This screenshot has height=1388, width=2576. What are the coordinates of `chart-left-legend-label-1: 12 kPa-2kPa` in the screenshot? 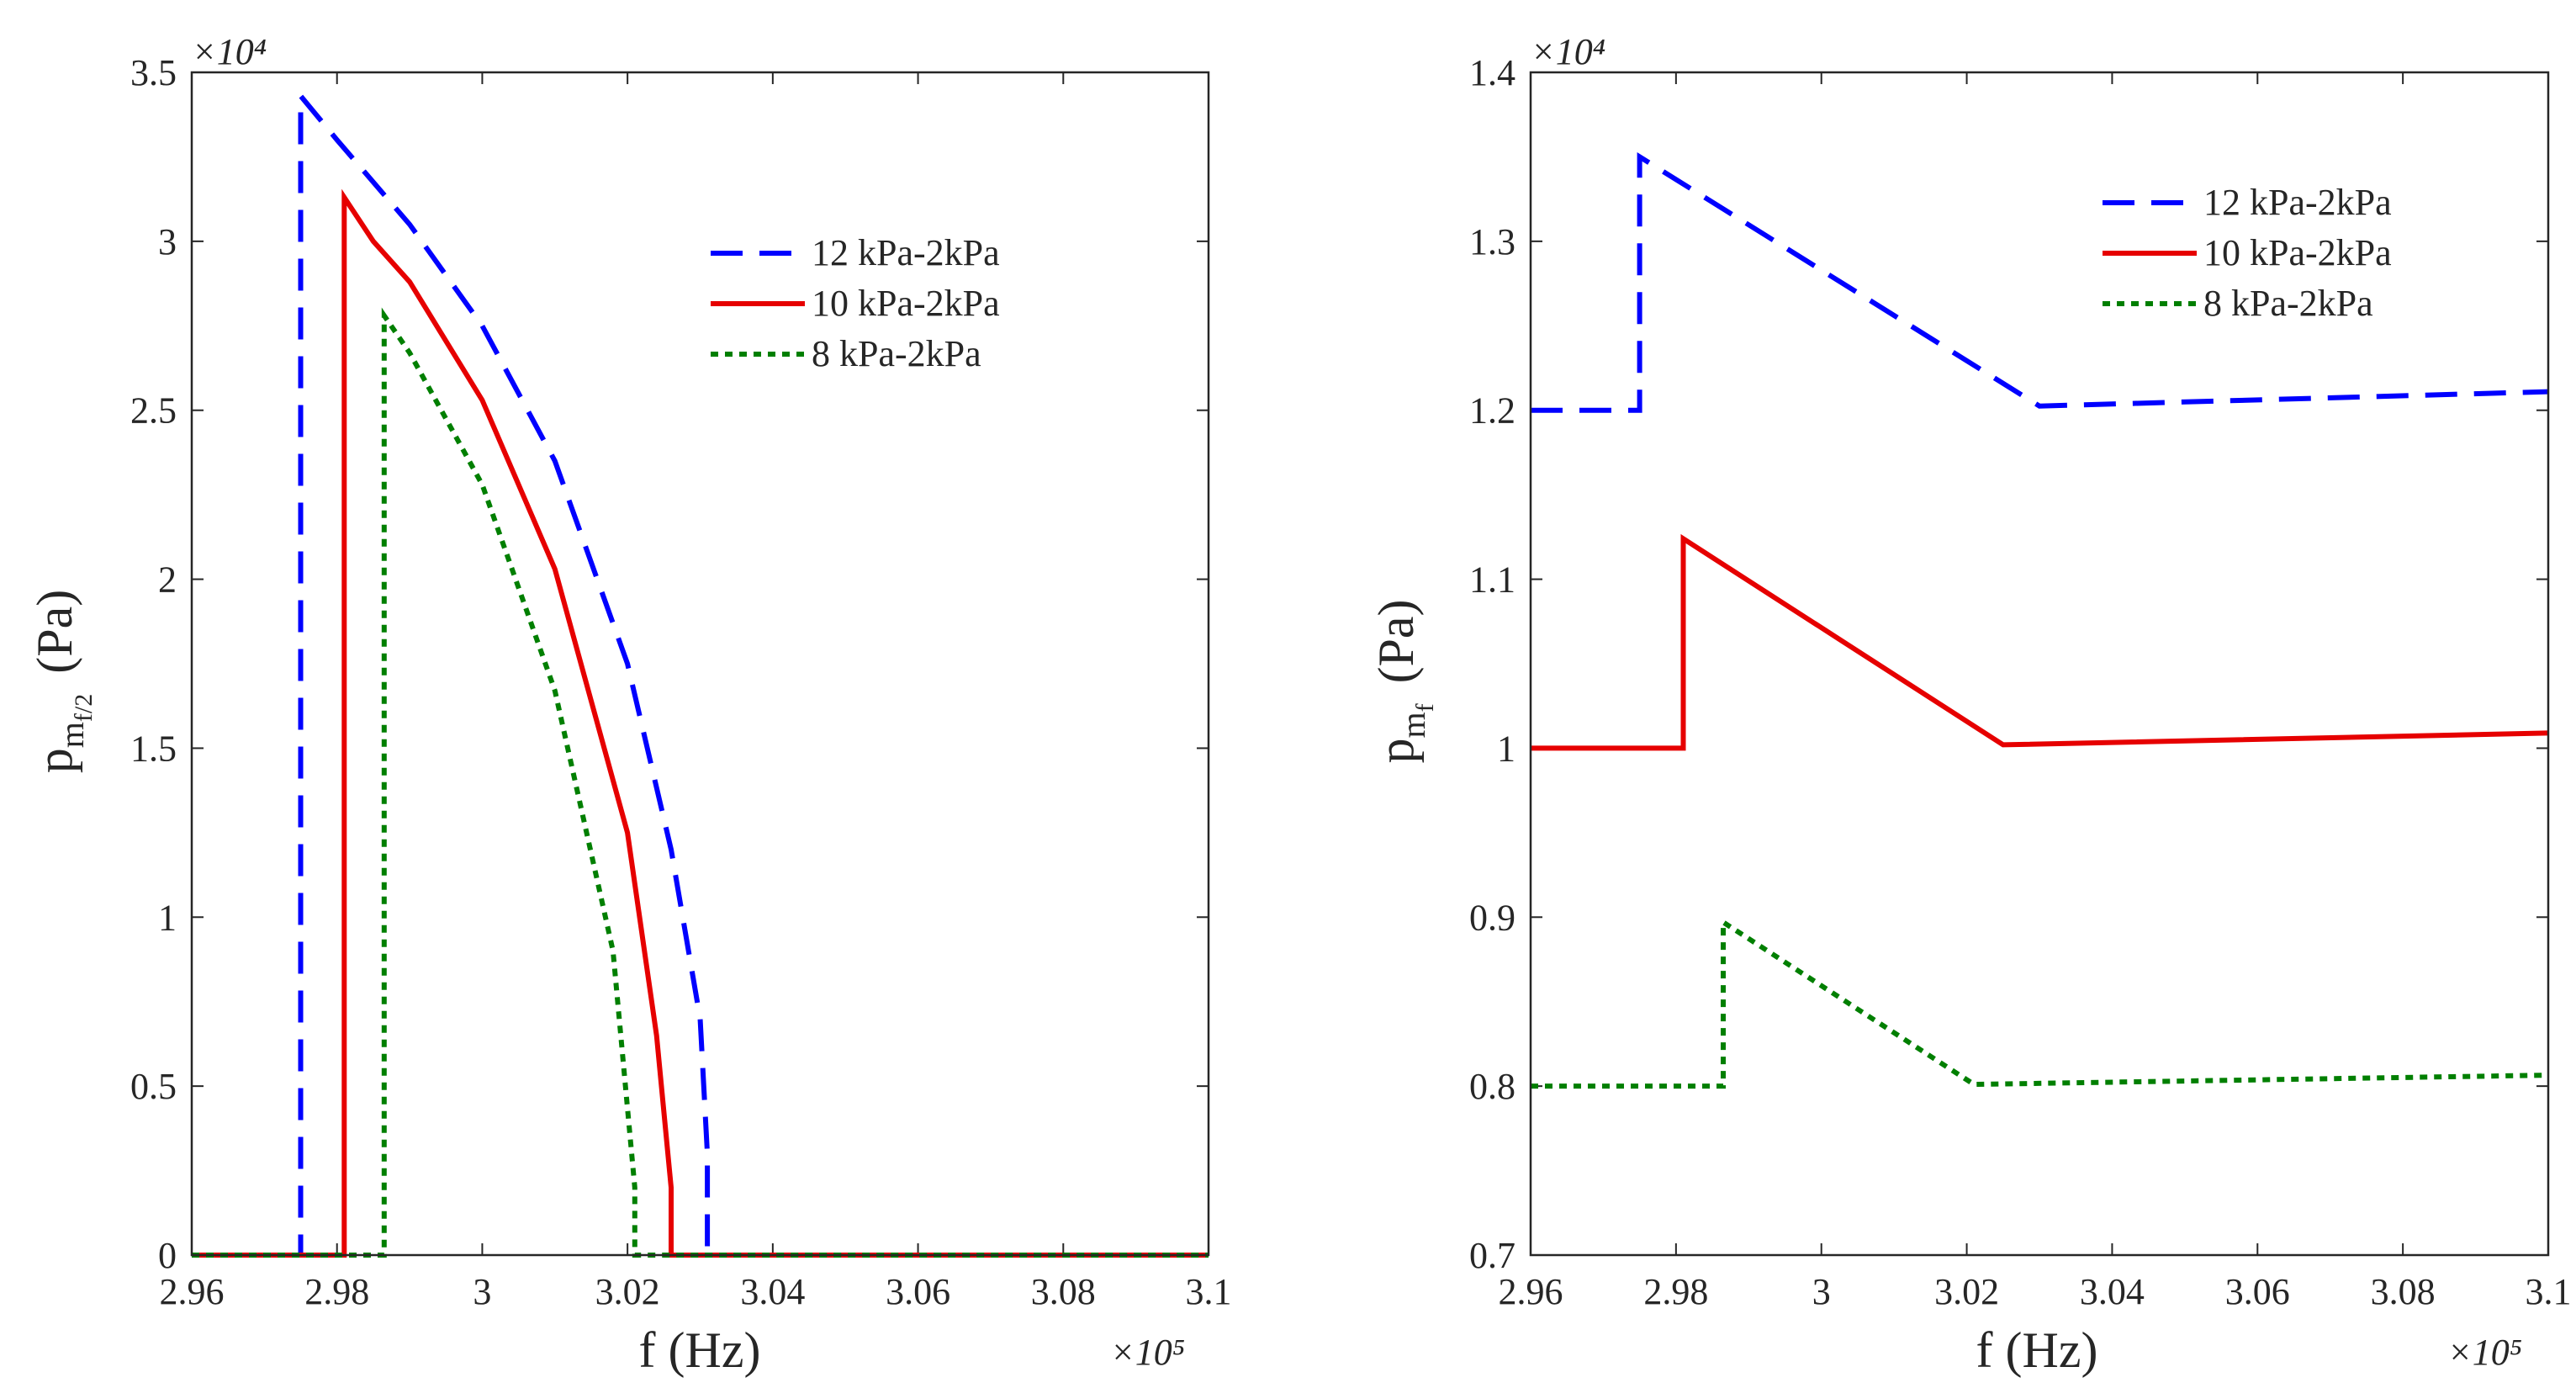 It's located at (906, 252).